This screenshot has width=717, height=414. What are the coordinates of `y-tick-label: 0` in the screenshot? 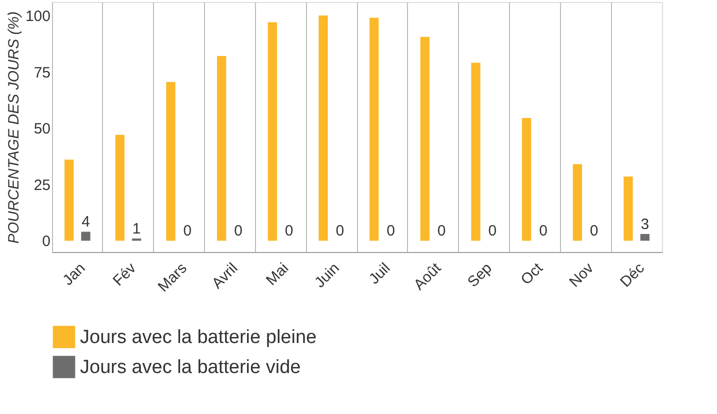 It's located at (46, 241).